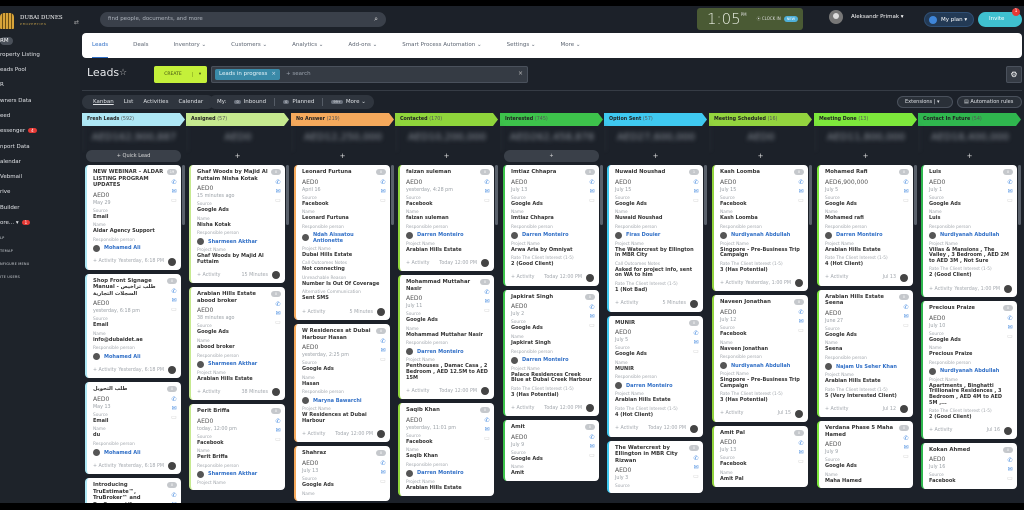  Describe the element at coordinates (13, 70) in the screenshot. I see `sidebar-item: eads Pool` at that location.